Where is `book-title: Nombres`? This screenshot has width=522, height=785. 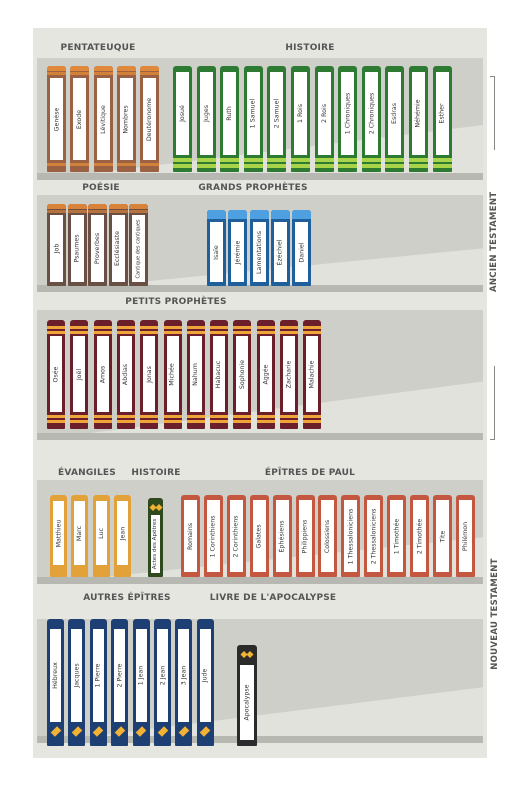 book-title: Nombres is located at coordinates (126, 119).